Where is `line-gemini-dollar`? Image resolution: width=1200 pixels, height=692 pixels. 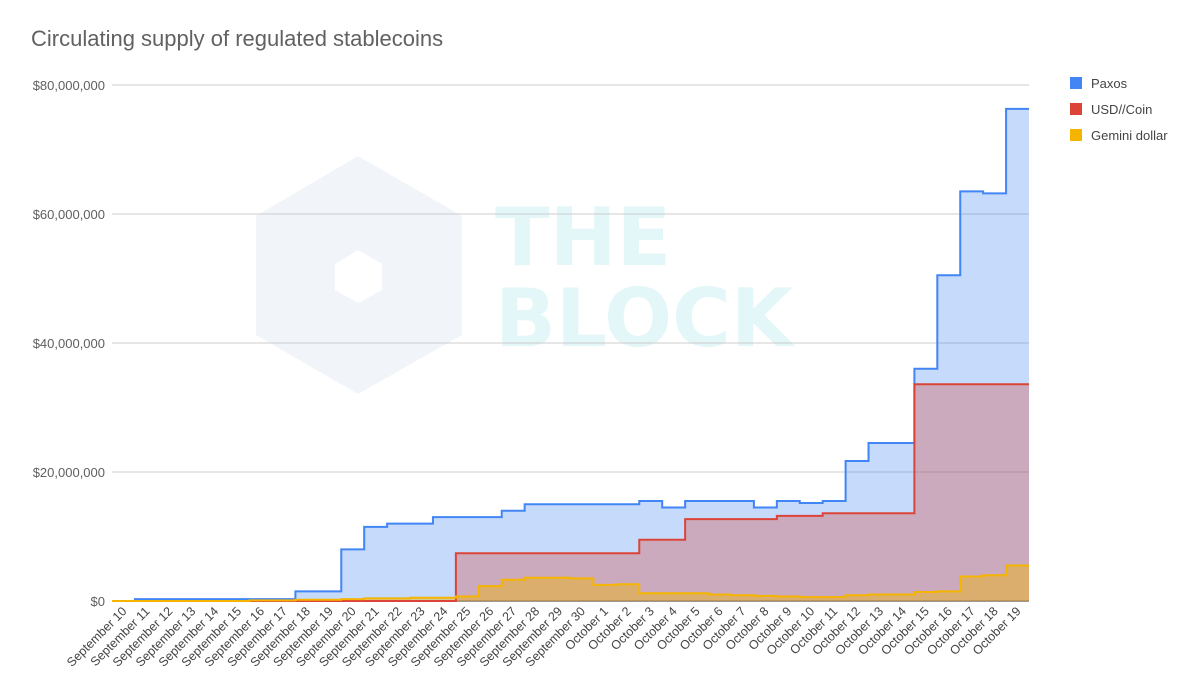 line-gemini-dollar is located at coordinates (570, 583).